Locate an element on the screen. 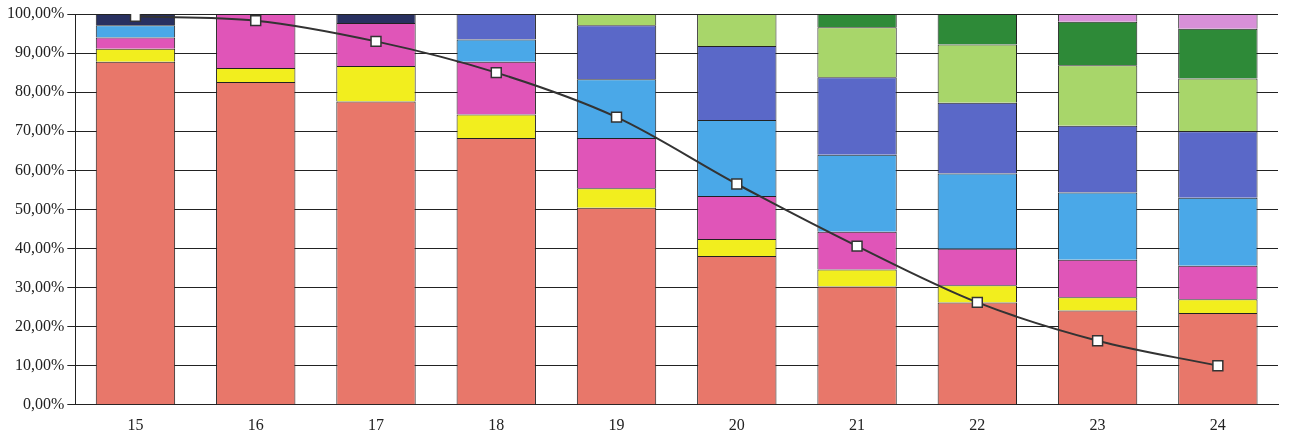 The width and height of the screenshot is (1290, 442). y-tick-label: 50,00% is located at coordinates (40, 208).